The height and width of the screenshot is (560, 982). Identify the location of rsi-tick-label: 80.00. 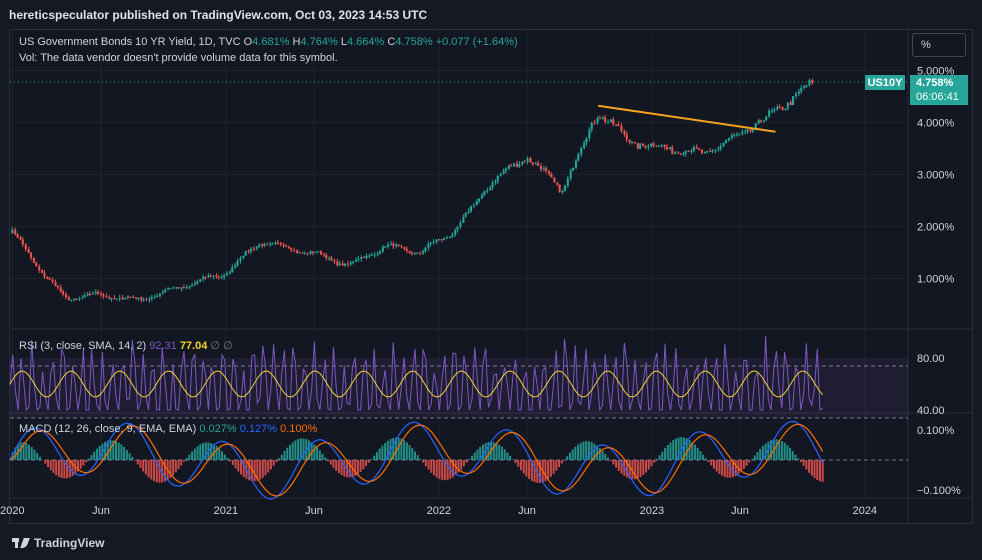
(931, 359).